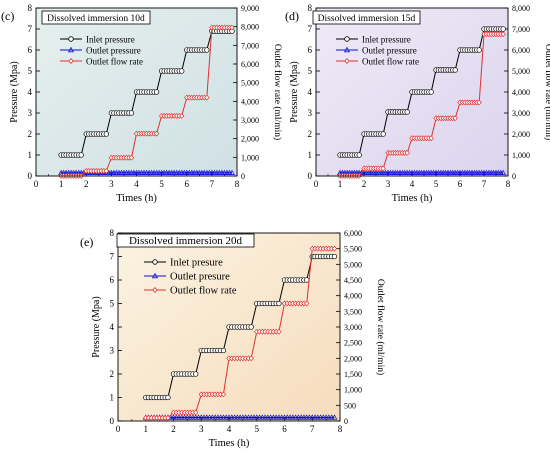 Image resolution: width=550 pixels, height=457 pixels. I want to click on plot-frame, so click(136, 92).